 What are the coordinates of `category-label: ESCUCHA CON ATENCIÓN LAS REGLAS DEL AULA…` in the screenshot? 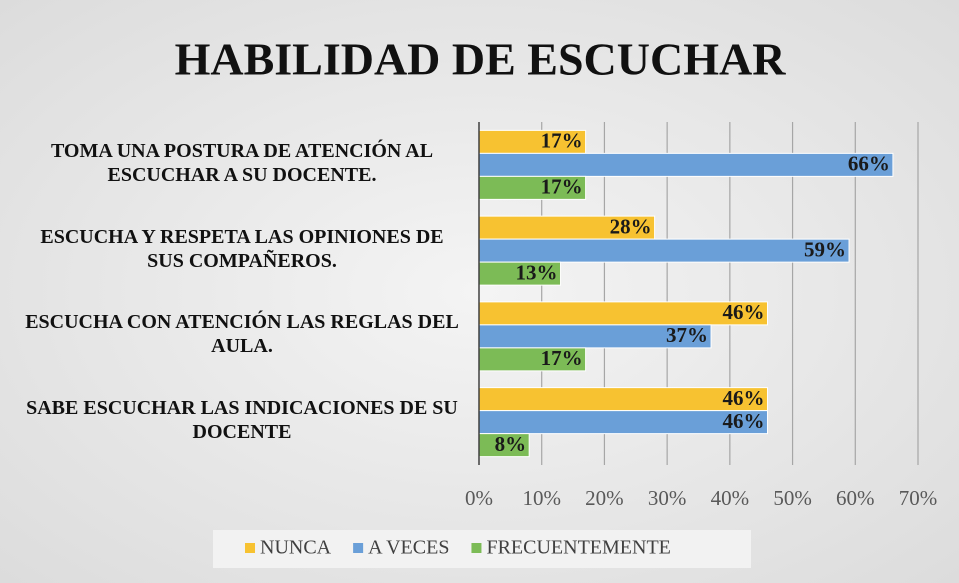 It's located at (242, 334).